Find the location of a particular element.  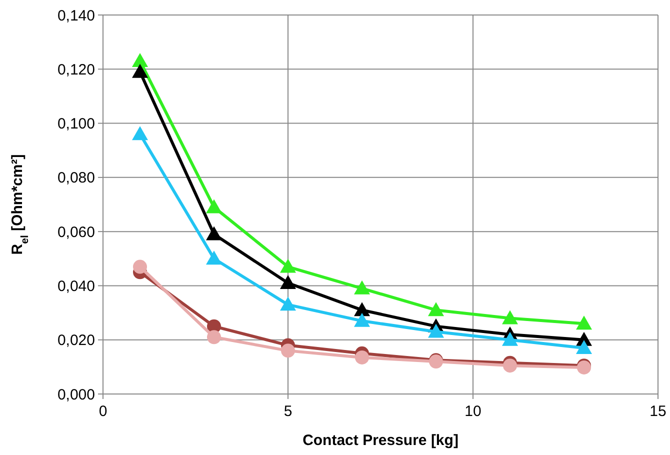

x-tick-label: 5 is located at coordinates (288, 411).